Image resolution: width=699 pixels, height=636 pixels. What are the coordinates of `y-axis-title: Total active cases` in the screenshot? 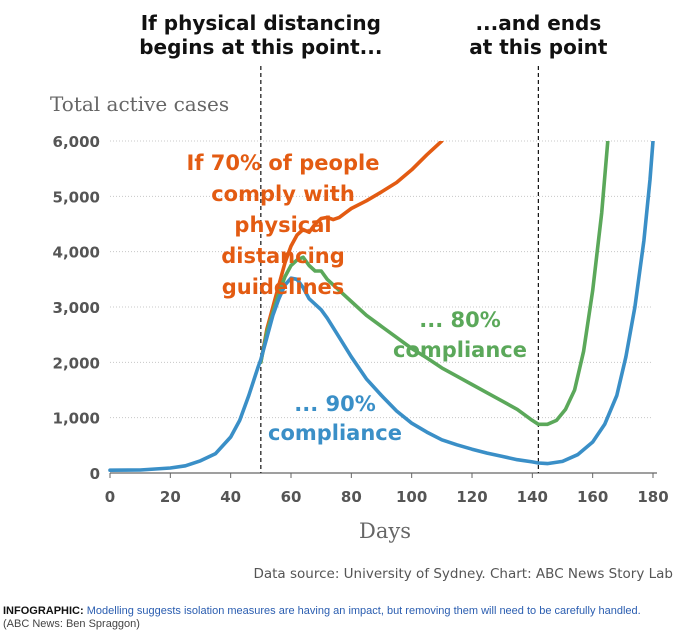 It's located at (139, 104).